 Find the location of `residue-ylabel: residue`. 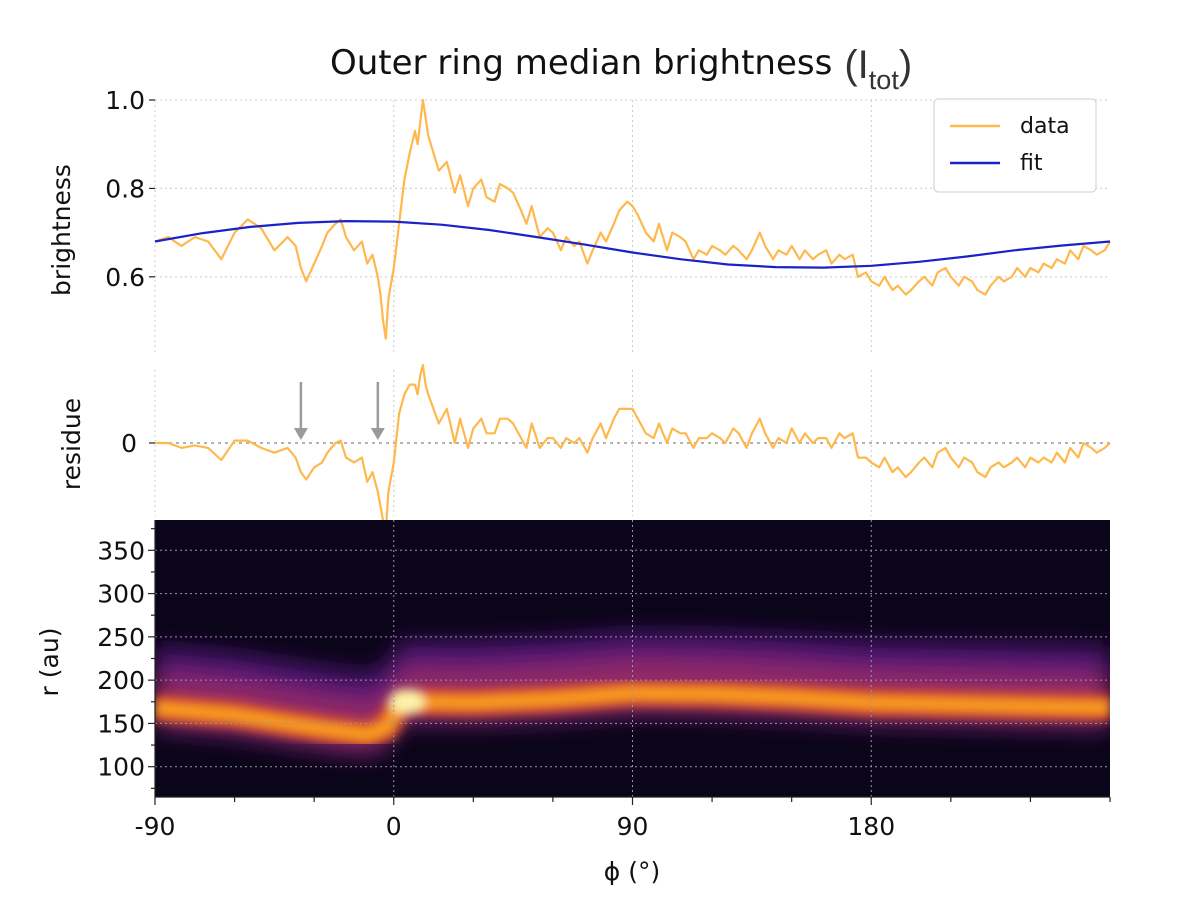

residue-ylabel: residue is located at coordinates (71, 444).